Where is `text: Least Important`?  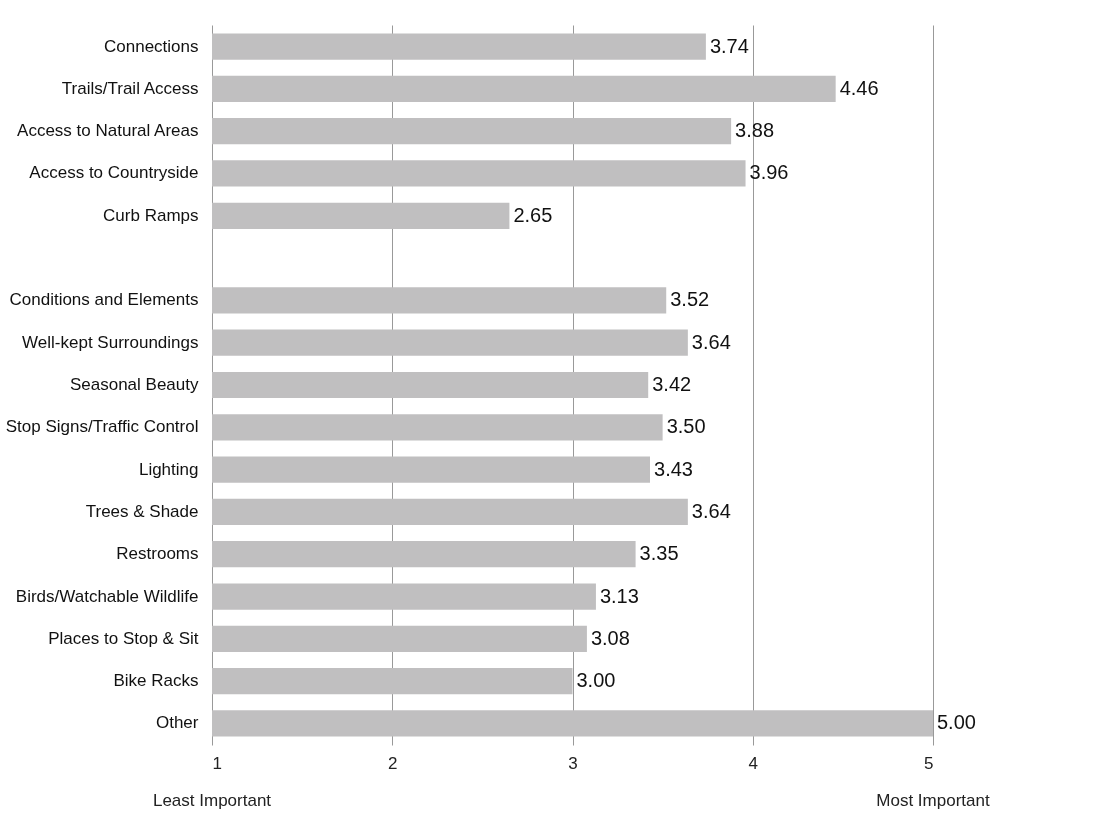 text: Least Important is located at coordinates (212, 800).